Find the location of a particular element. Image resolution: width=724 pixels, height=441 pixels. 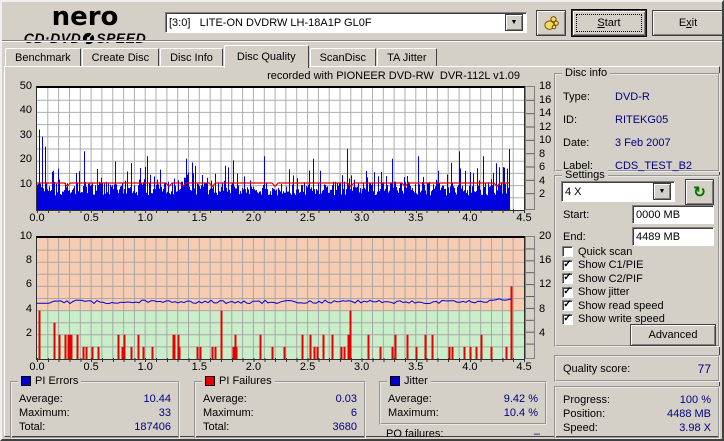

chart1-left-axis-tick: 20 is located at coordinates (25, 159).